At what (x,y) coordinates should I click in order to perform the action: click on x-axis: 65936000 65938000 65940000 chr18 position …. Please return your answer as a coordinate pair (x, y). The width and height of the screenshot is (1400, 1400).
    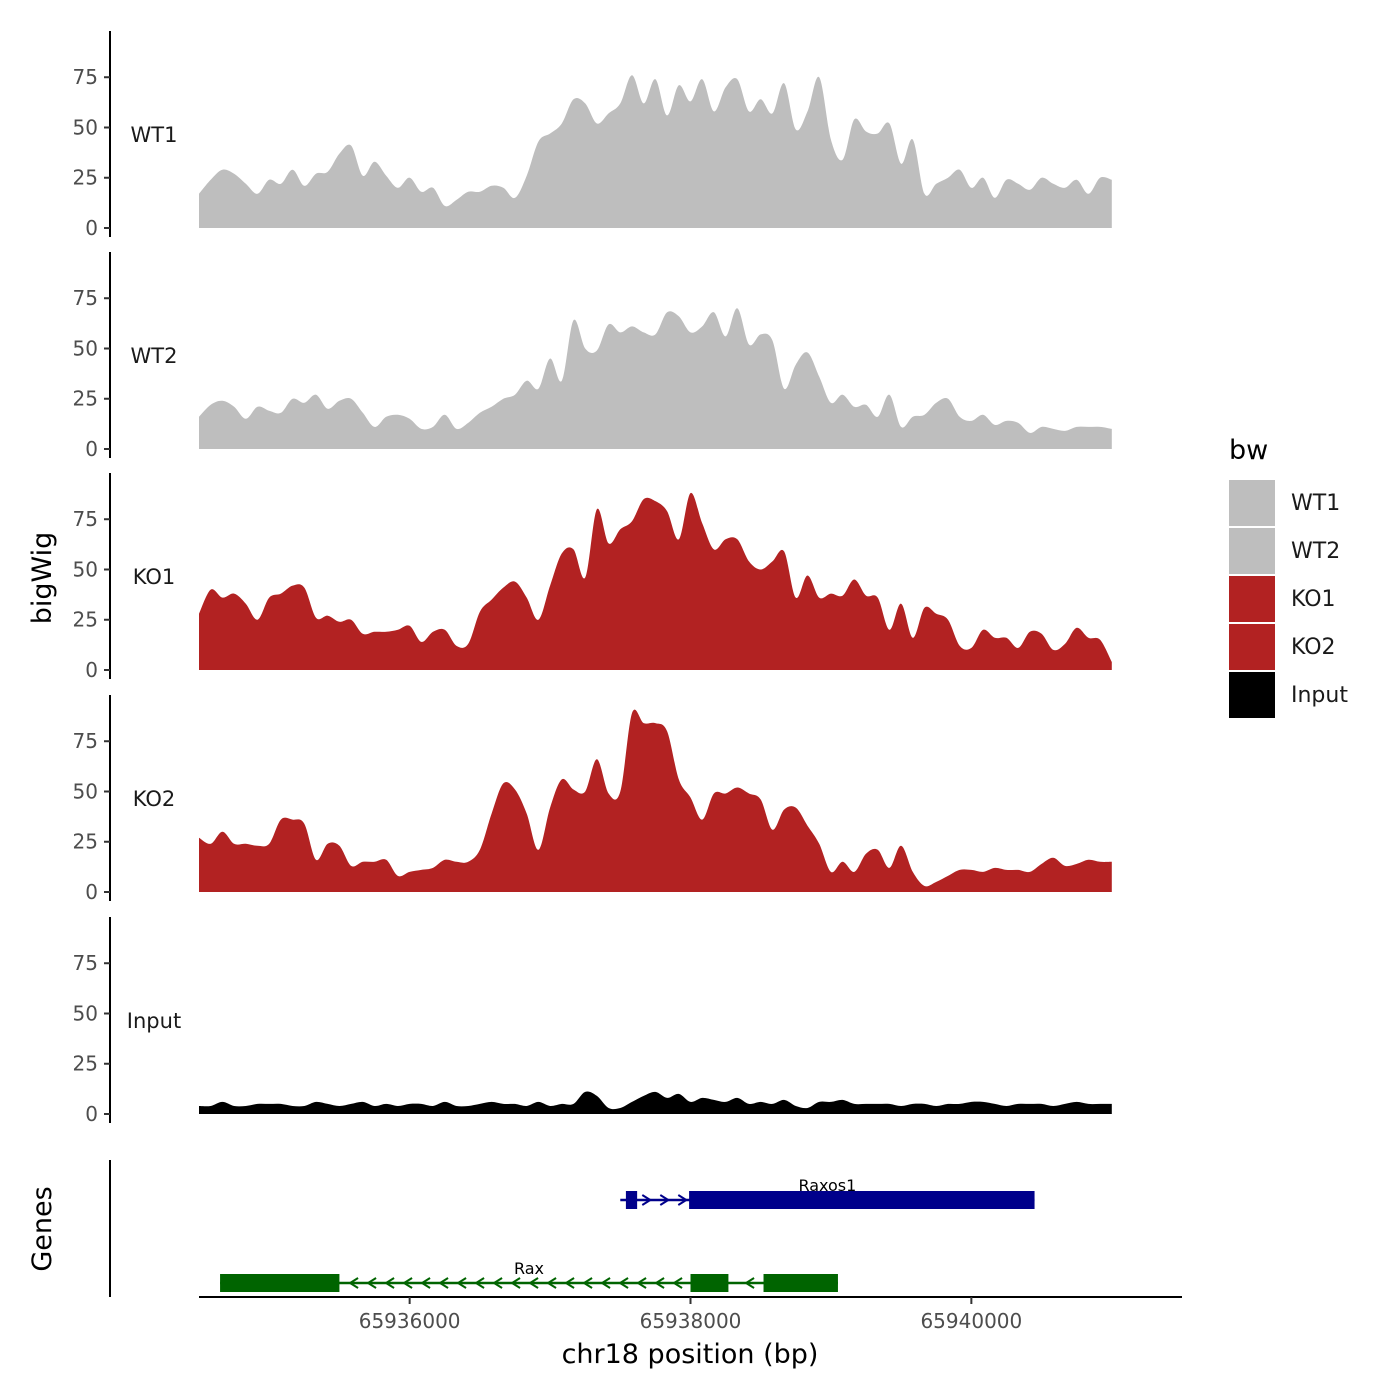
    Looking at the image, I should click on (690, 1333).